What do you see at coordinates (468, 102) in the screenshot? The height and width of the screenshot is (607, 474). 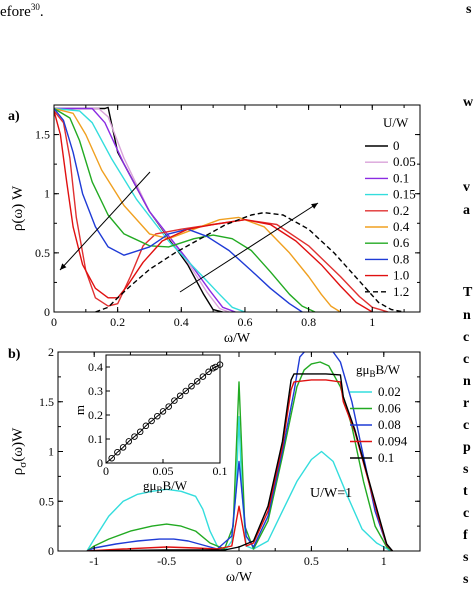 I see `right-fragment: w` at bounding box center [468, 102].